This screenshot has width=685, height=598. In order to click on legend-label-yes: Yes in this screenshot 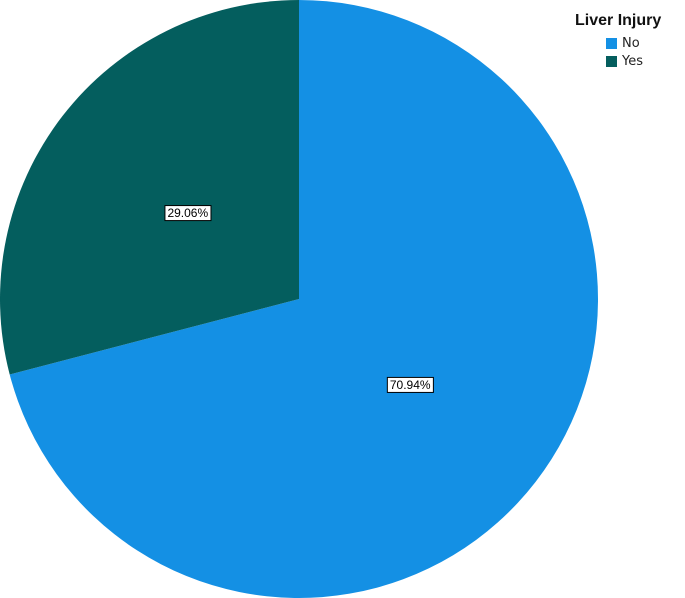, I will do `click(632, 61)`.